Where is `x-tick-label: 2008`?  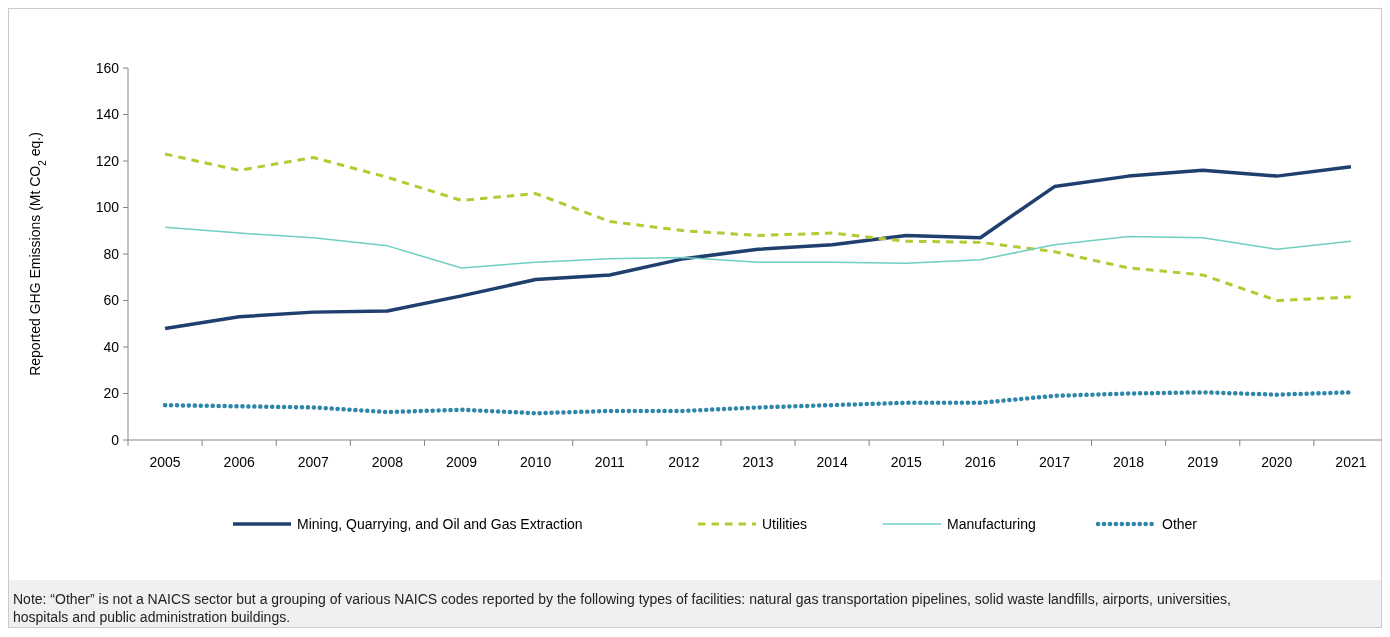 x-tick-label: 2008 is located at coordinates (387, 462).